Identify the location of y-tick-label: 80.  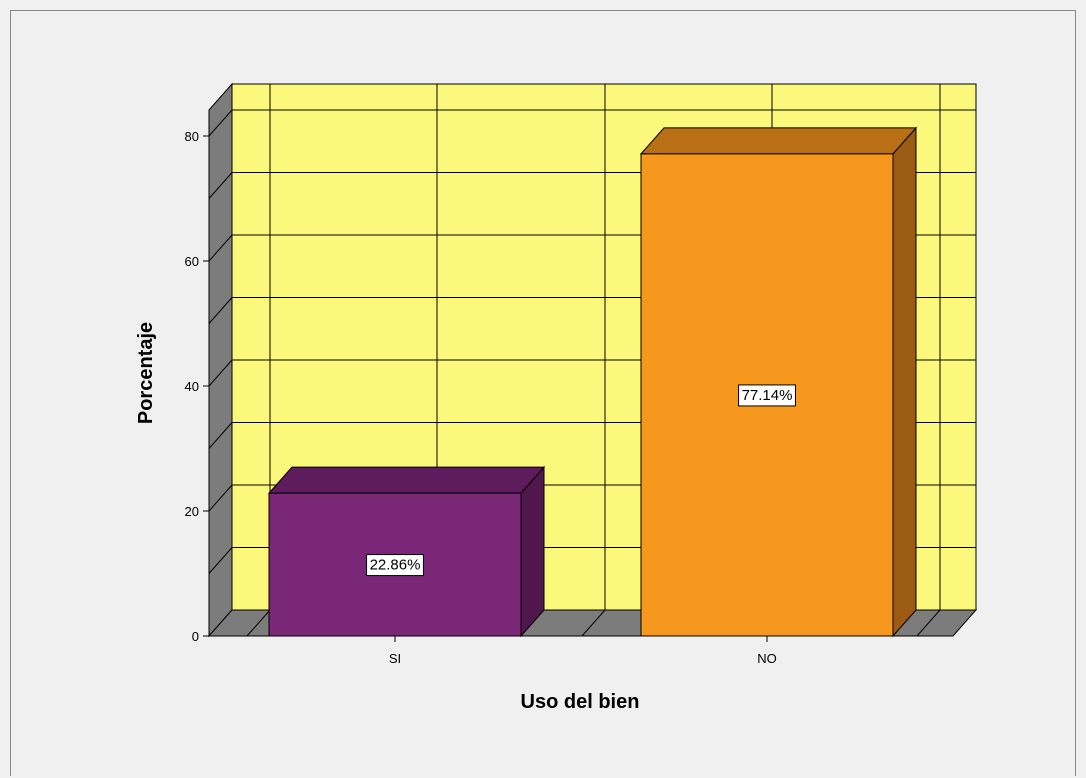
(192, 136).